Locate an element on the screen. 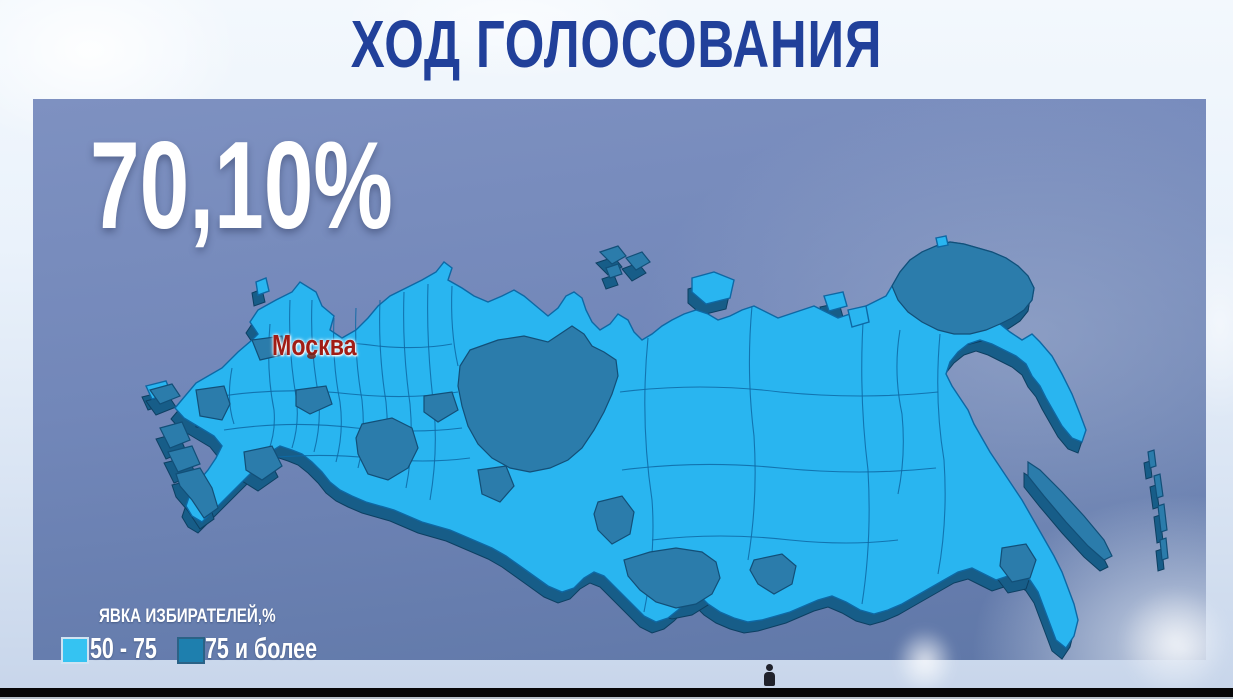 This screenshot has width=1233, height=699. person-head is located at coordinates (769, 667).